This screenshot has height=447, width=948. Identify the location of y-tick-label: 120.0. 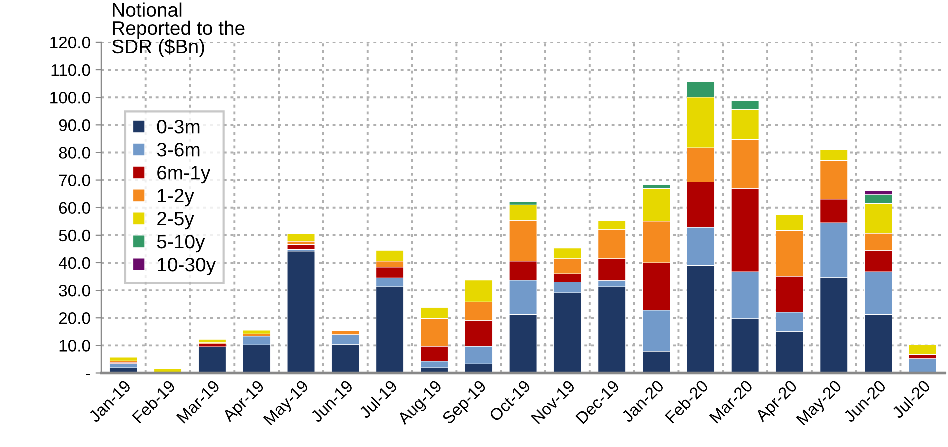
(70, 42).